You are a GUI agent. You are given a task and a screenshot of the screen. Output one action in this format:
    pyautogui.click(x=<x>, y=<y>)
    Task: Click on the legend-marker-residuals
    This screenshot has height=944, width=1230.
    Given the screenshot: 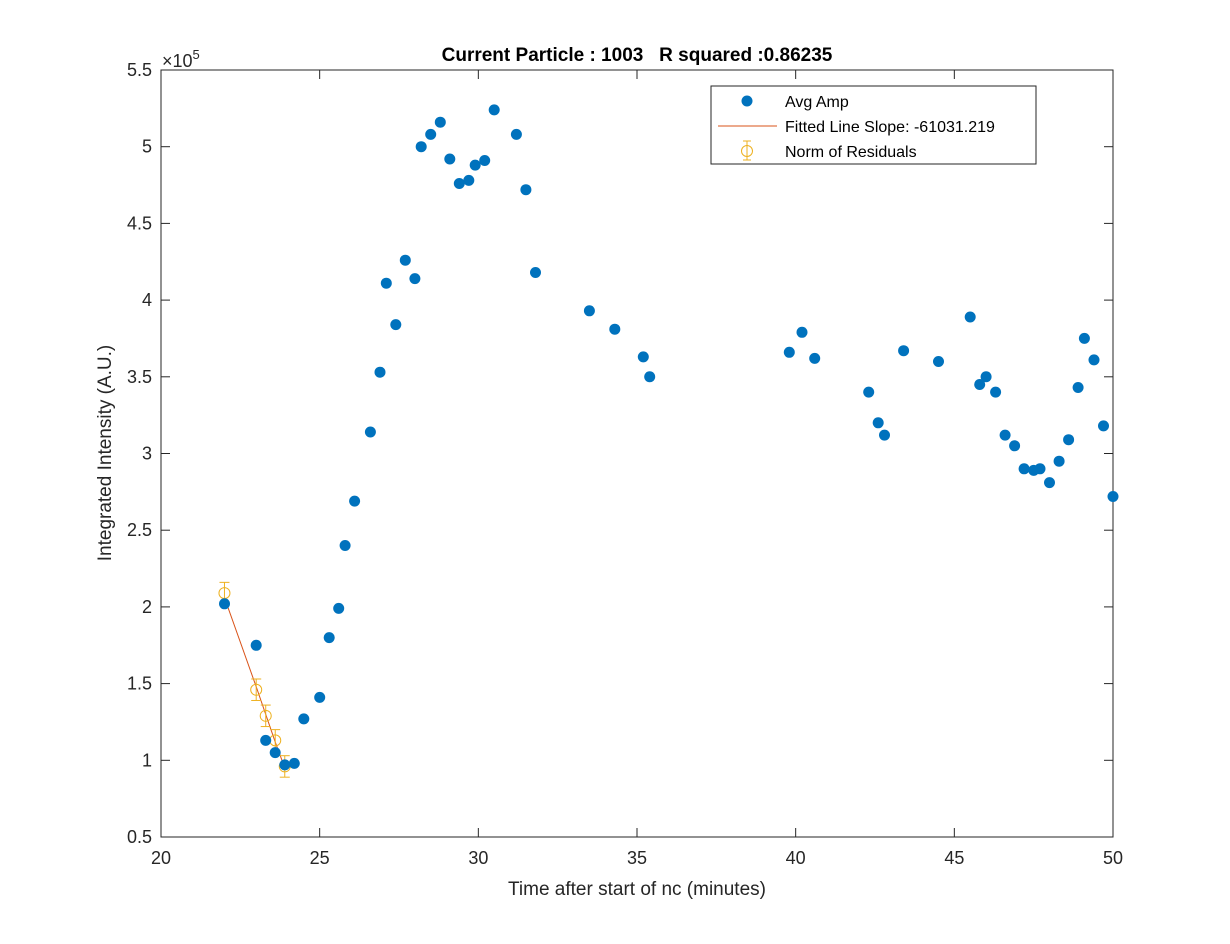 What is the action you would take?
    pyautogui.click(x=747, y=150)
    